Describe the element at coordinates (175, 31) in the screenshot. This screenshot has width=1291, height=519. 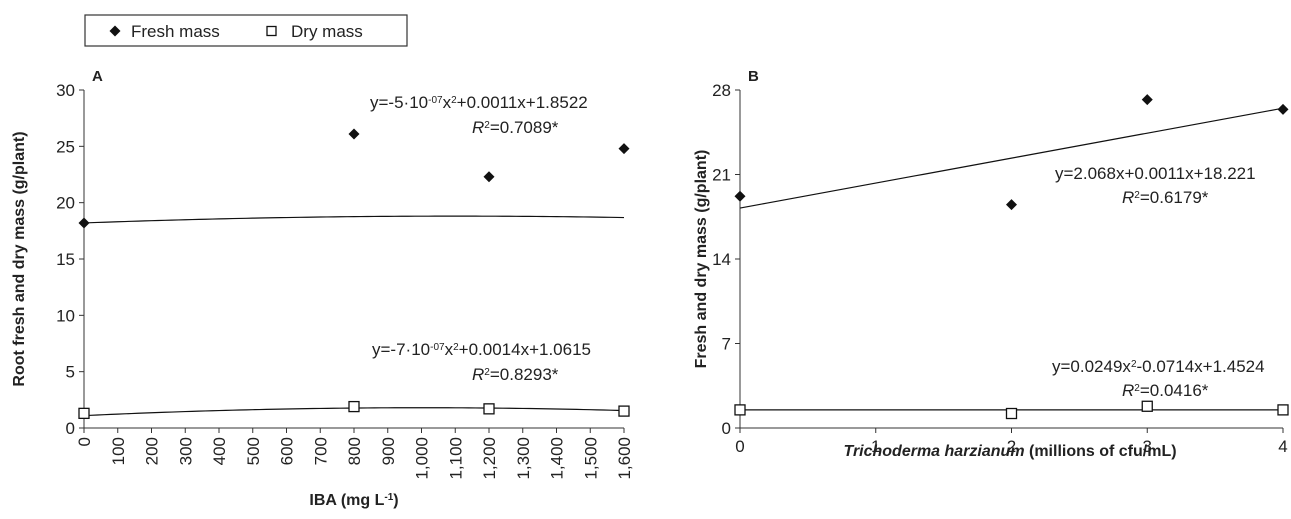
I see `legend-label-fresh-mass: Fresh mass` at that location.